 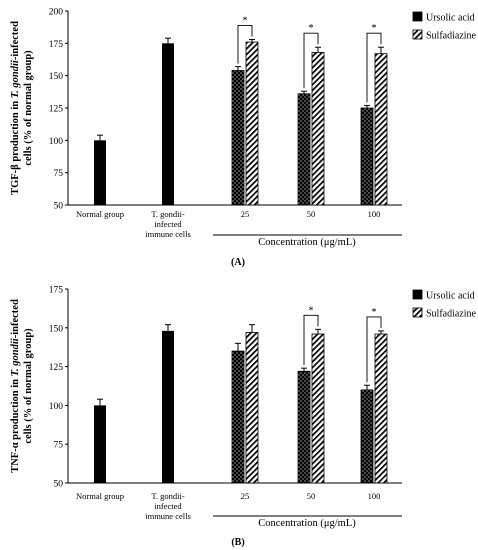 I want to click on y-axis-label-line-1: TNF-α production in T. gondii-infected, so click(x=15, y=386).